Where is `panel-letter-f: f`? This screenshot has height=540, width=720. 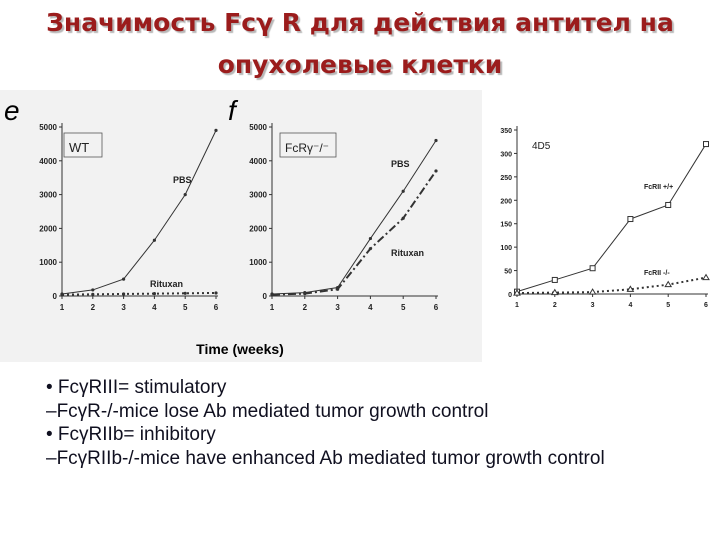 panel-letter-f: f is located at coordinates (233, 110).